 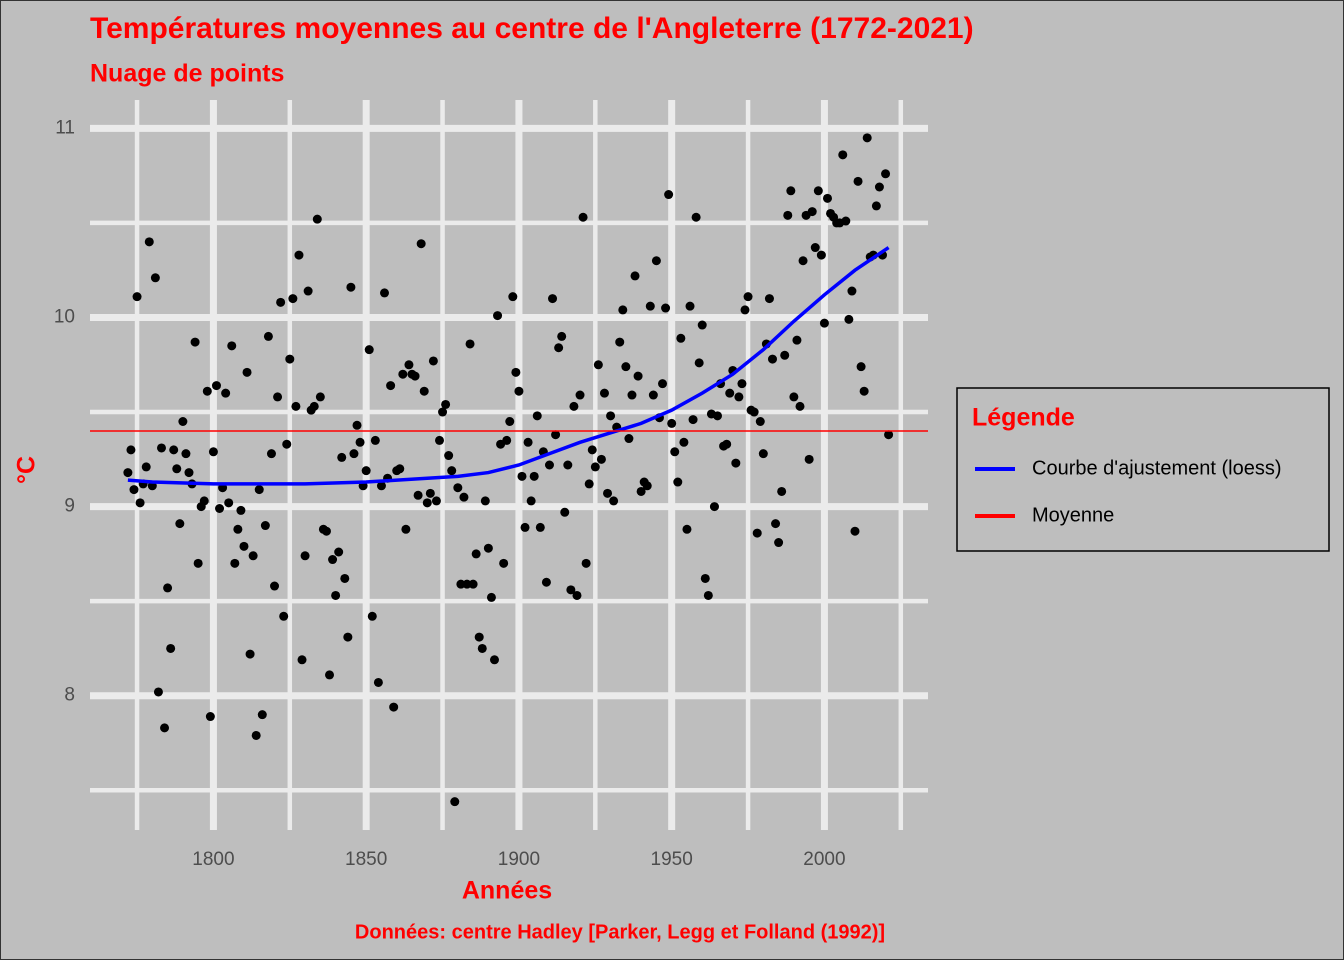 What do you see at coordinates (69, 695) in the screenshot?
I see `y-tick-label: 8` at bounding box center [69, 695].